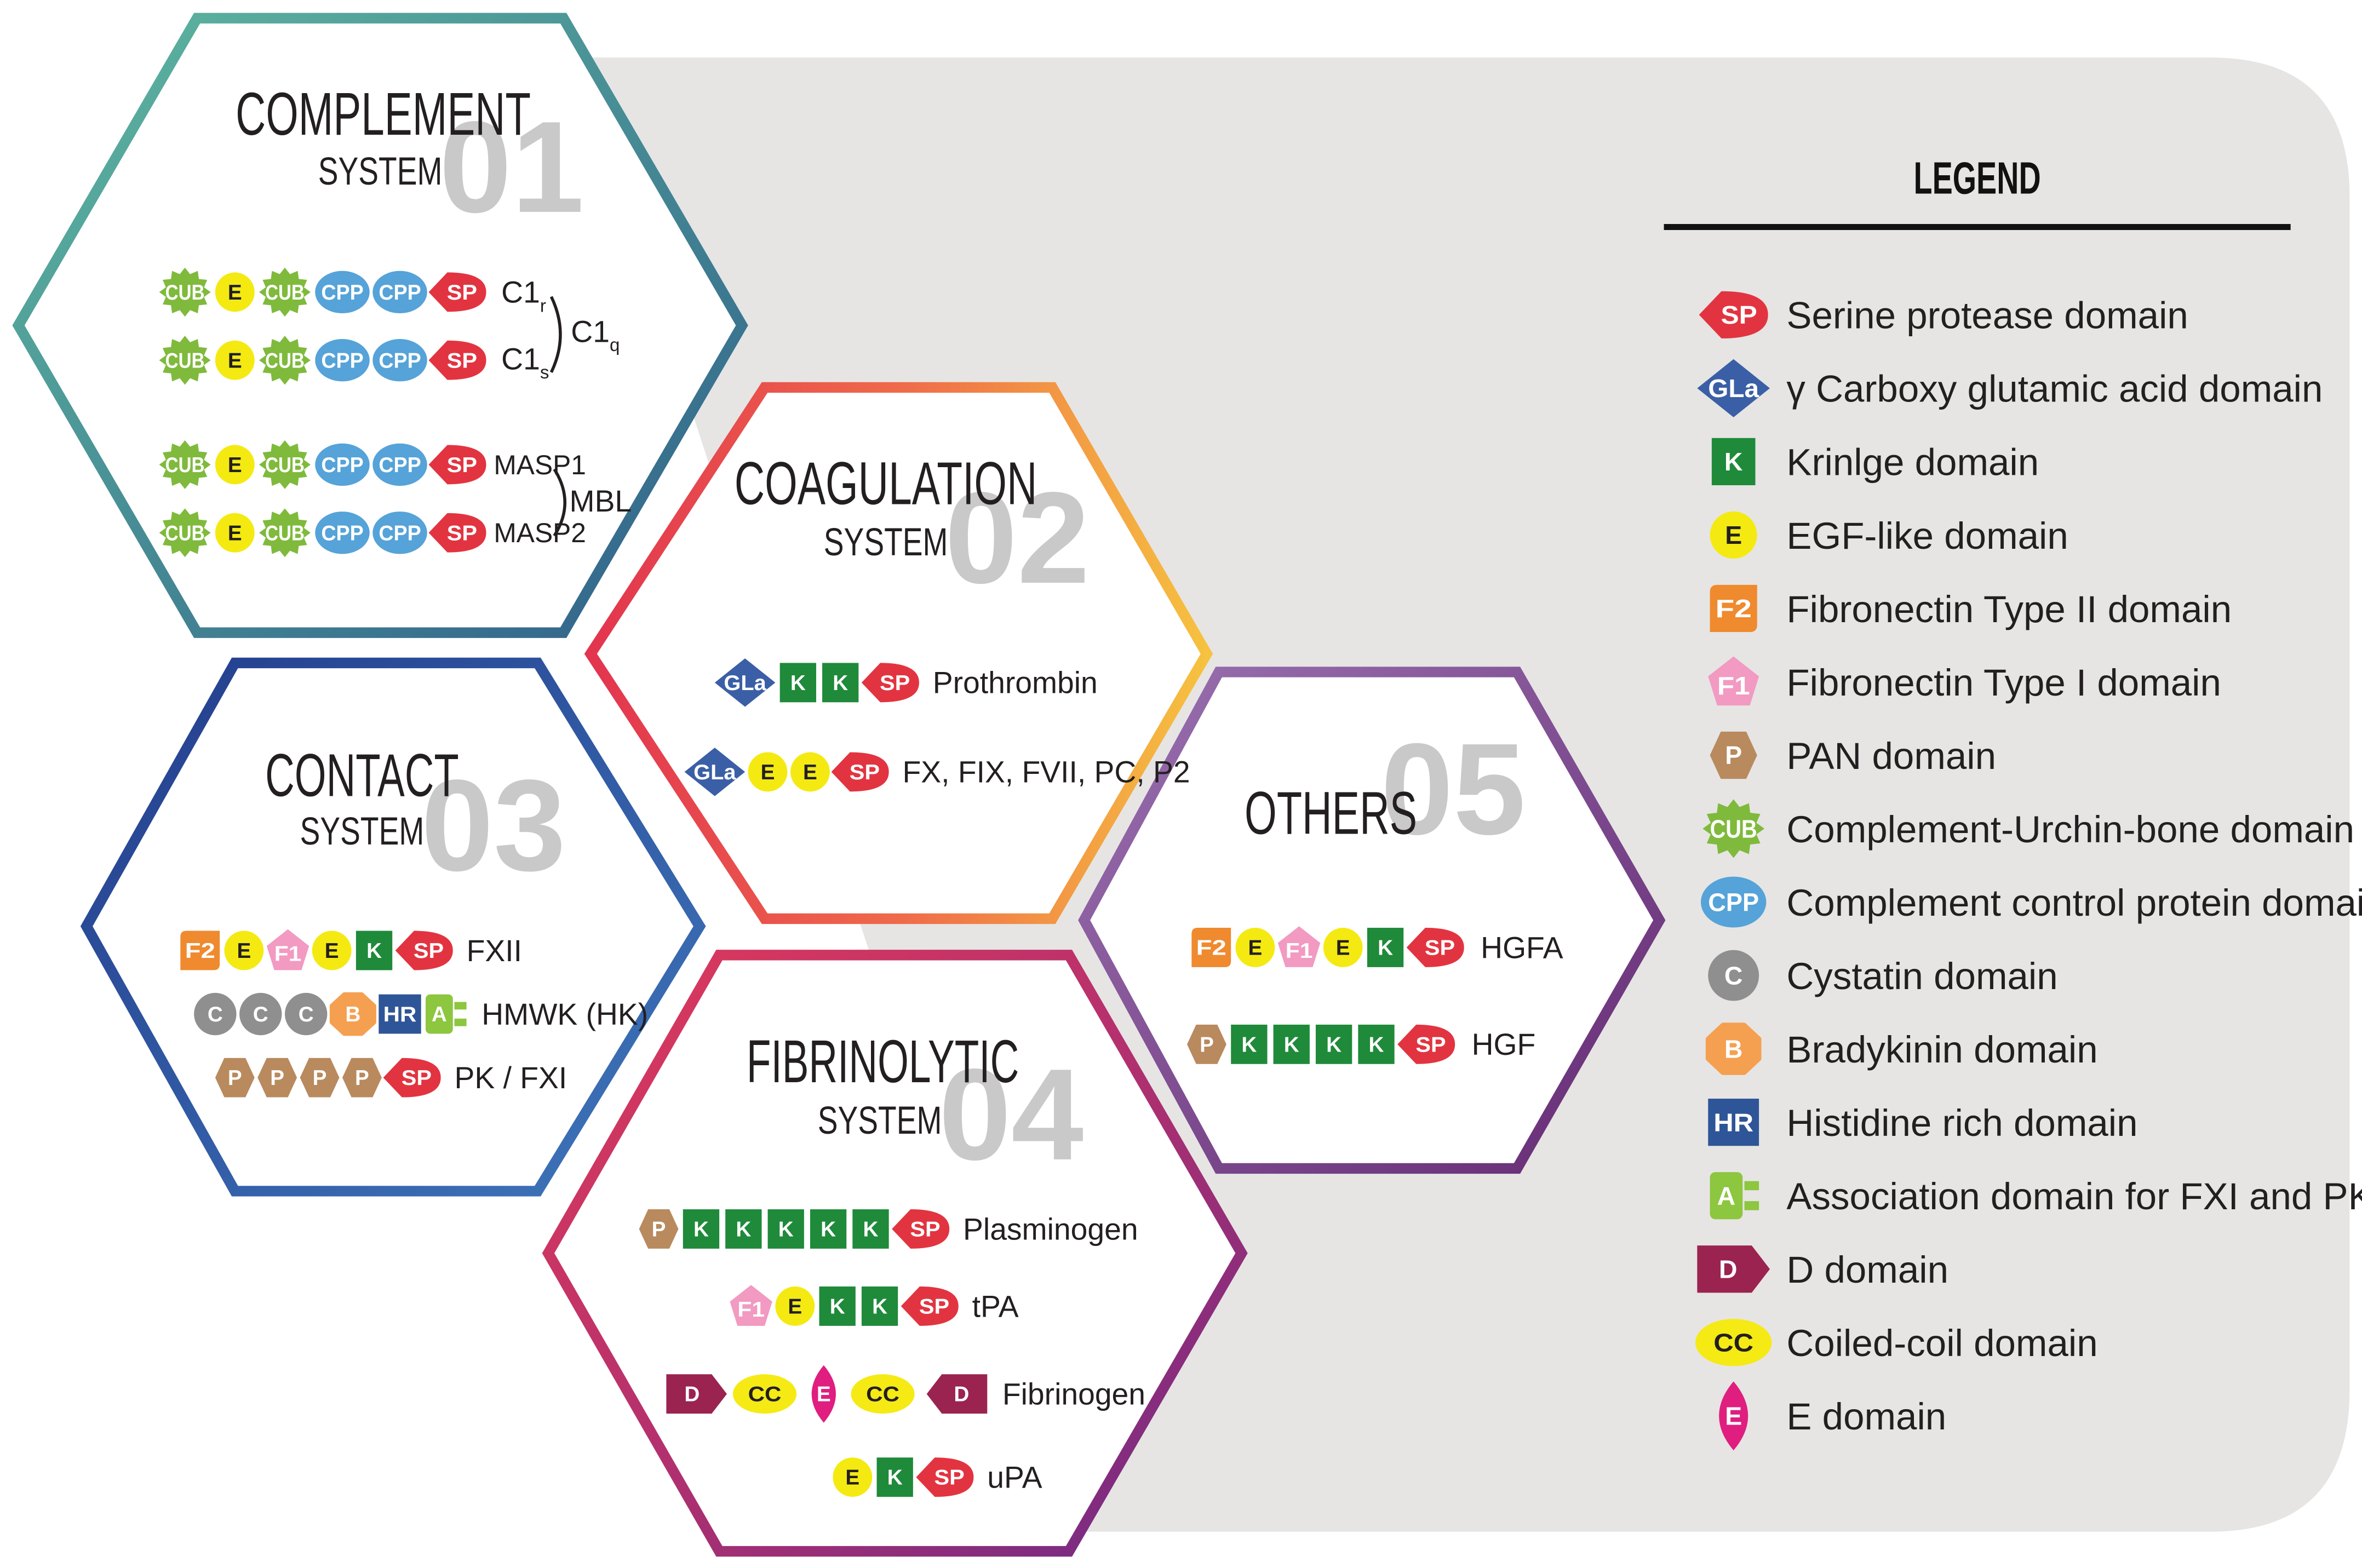  I want to click on domain-label: P, so click(1207, 1044).